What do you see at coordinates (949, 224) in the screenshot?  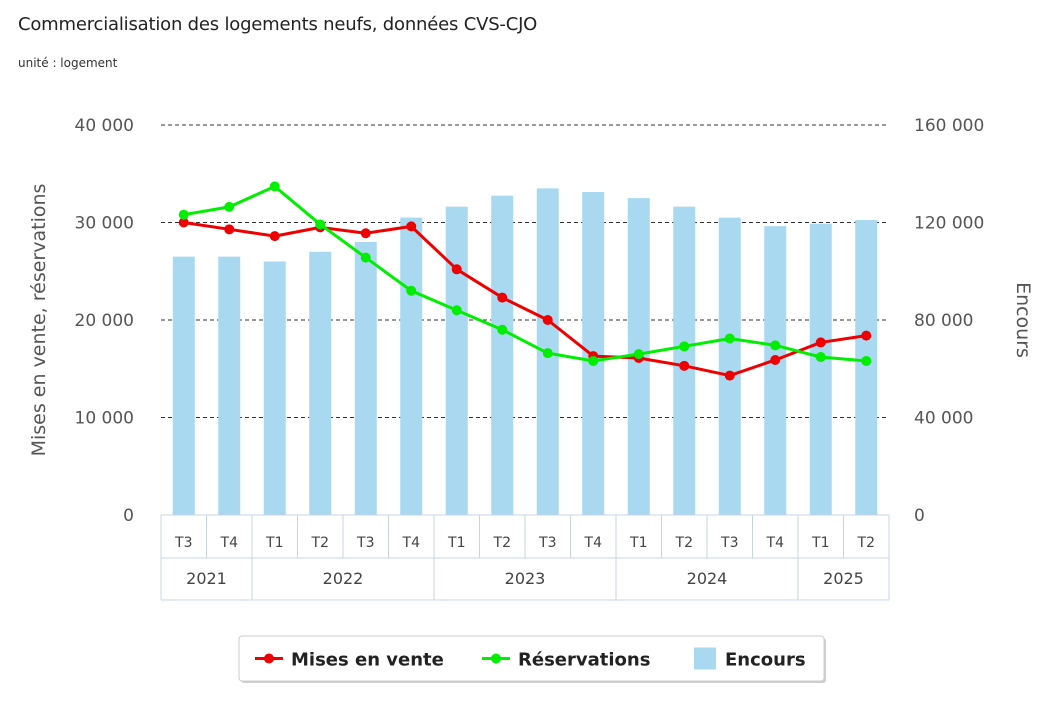 I see `right-axis-tick: 120 000` at bounding box center [949, 224].